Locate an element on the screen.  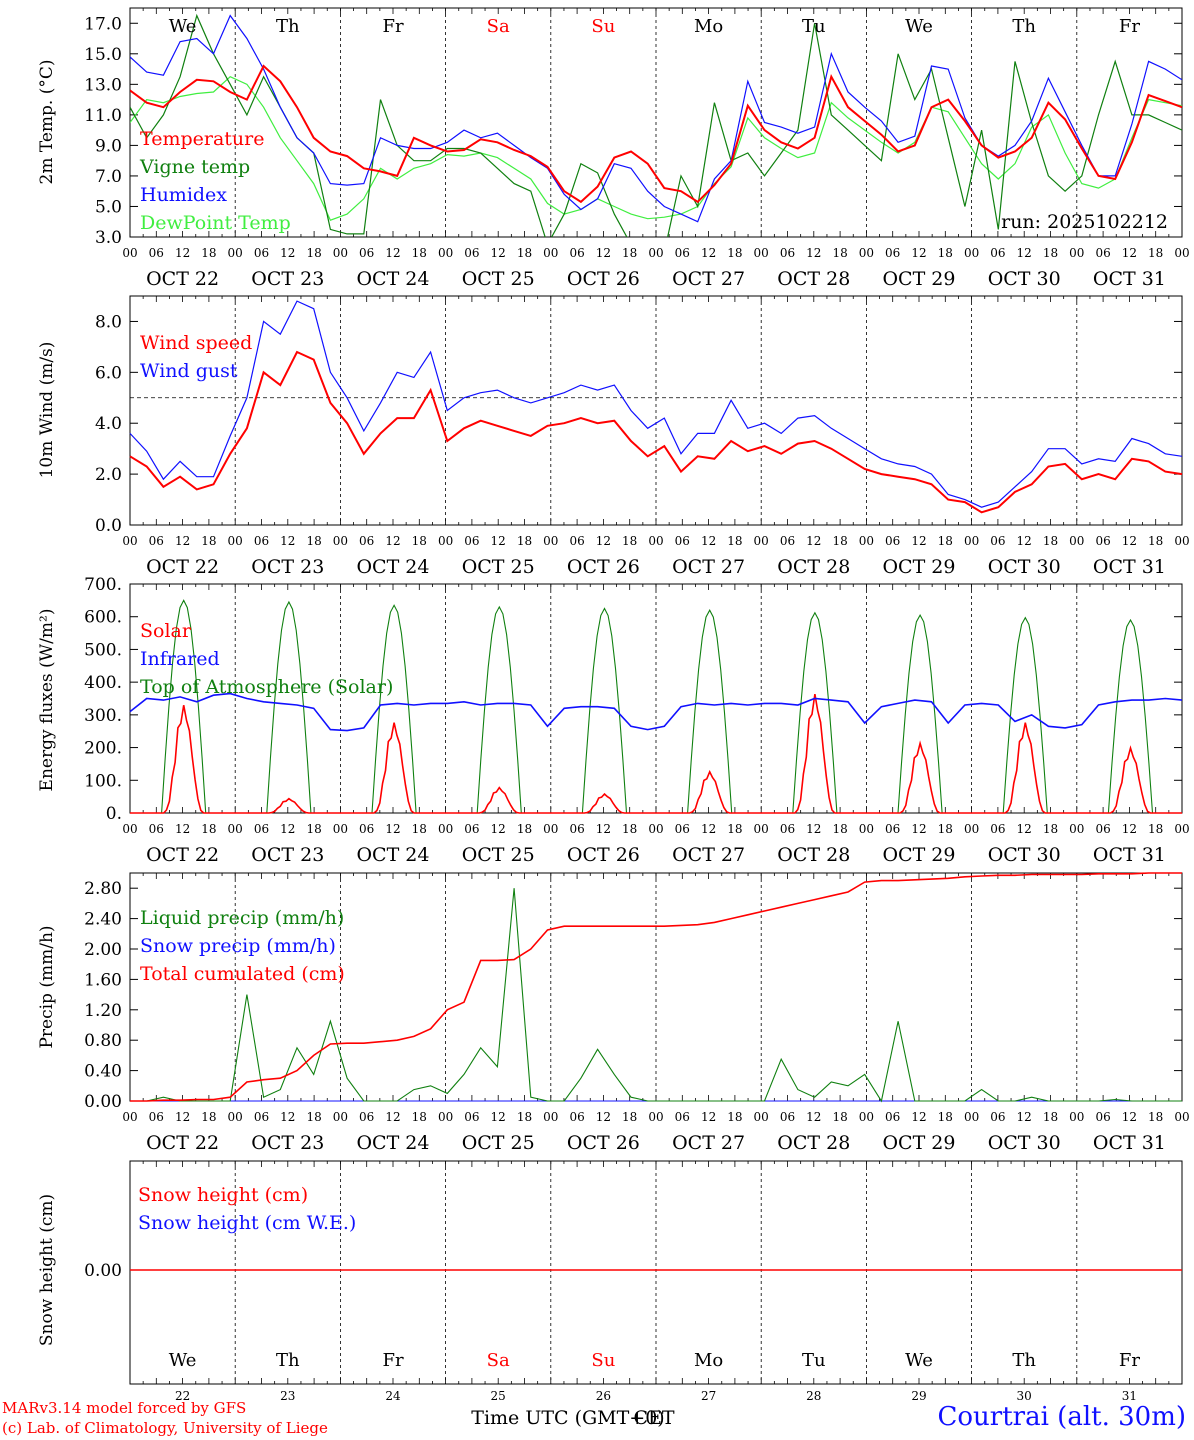
legend-entry: Solar is located at coordinates (166, 631).